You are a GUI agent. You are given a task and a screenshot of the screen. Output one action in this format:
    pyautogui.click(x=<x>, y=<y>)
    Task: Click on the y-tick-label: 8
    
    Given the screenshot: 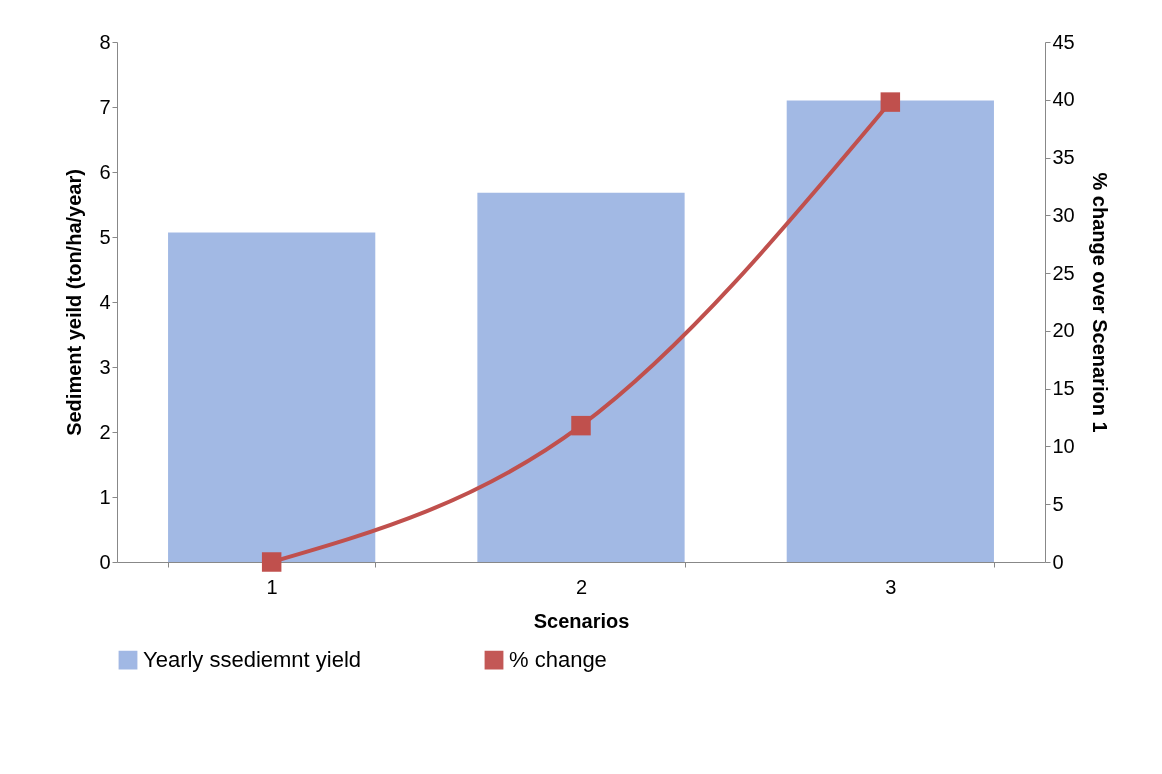 What is the action you would take?
    pyautogui.click(x=105, y=41)
    